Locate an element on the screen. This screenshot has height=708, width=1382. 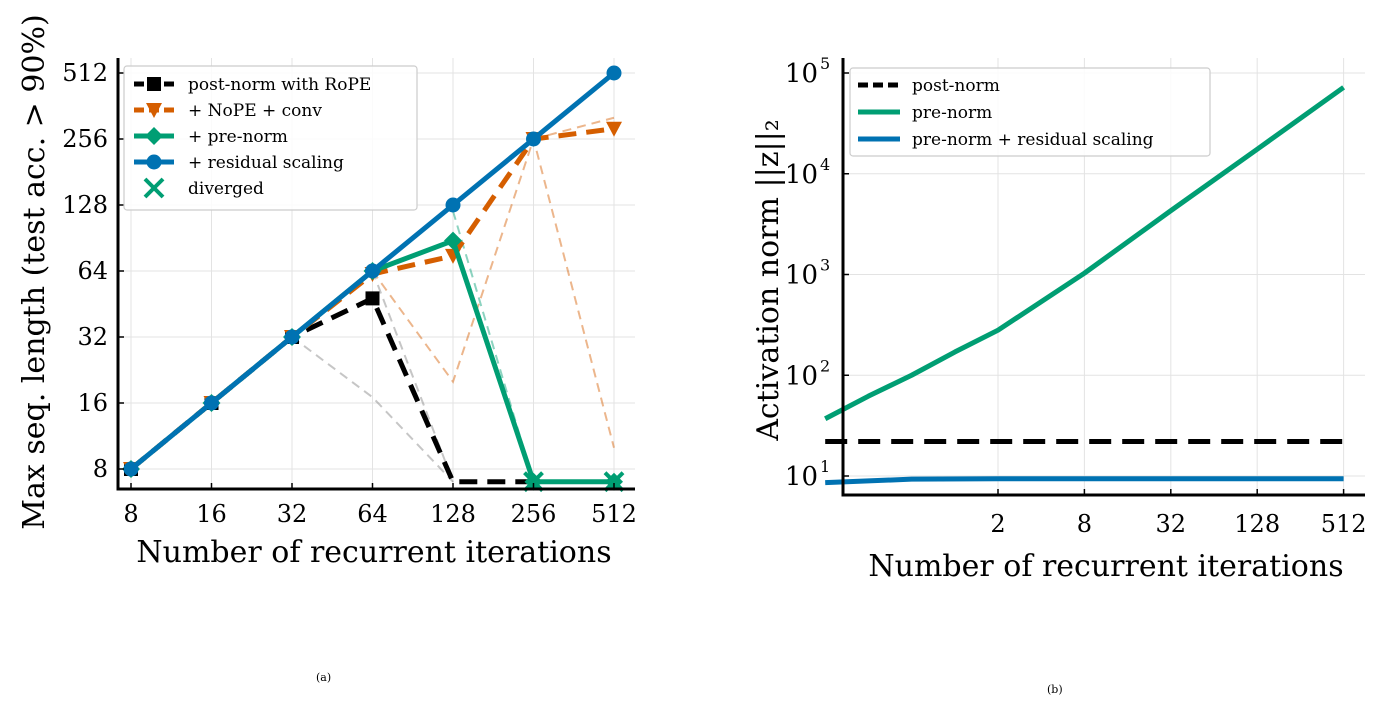
x-tick-label-a-3: 64 is located at coordinates (372, 514).